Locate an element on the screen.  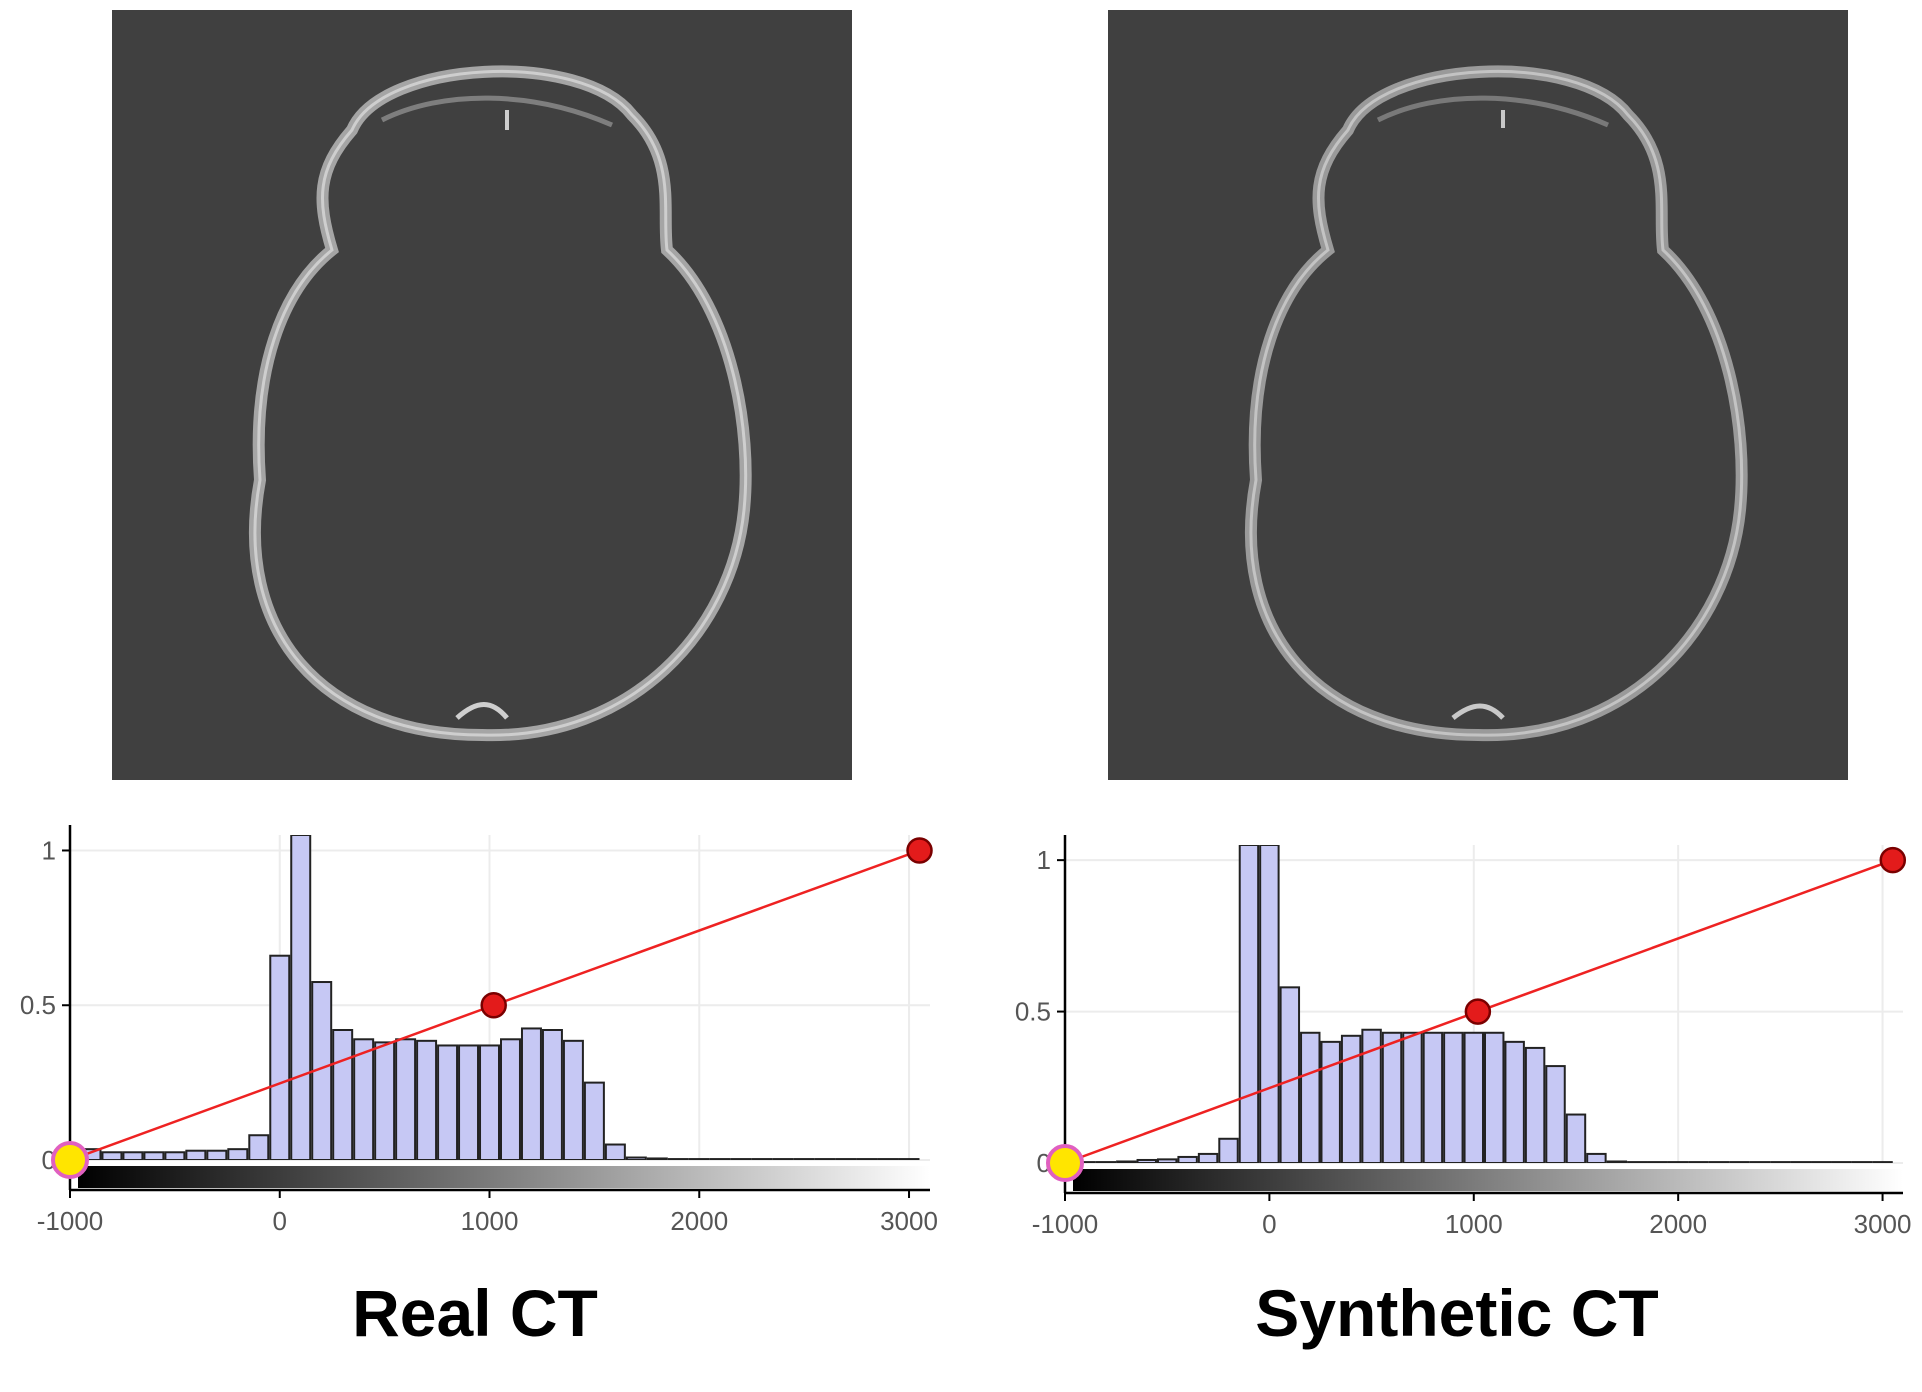
histogram-real-ct: -1000 0 1000 2000 3000 0 0.5 1 is located at coordinates (479, 1030).